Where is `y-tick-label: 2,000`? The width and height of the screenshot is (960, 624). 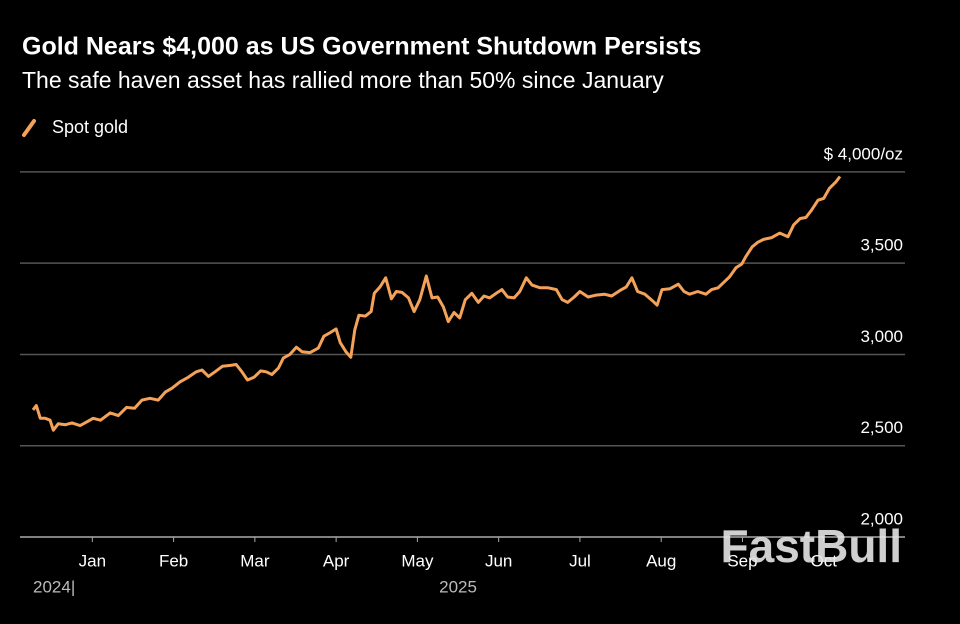
y-tick-label: 2,000 is located at coordinates (881, 518).